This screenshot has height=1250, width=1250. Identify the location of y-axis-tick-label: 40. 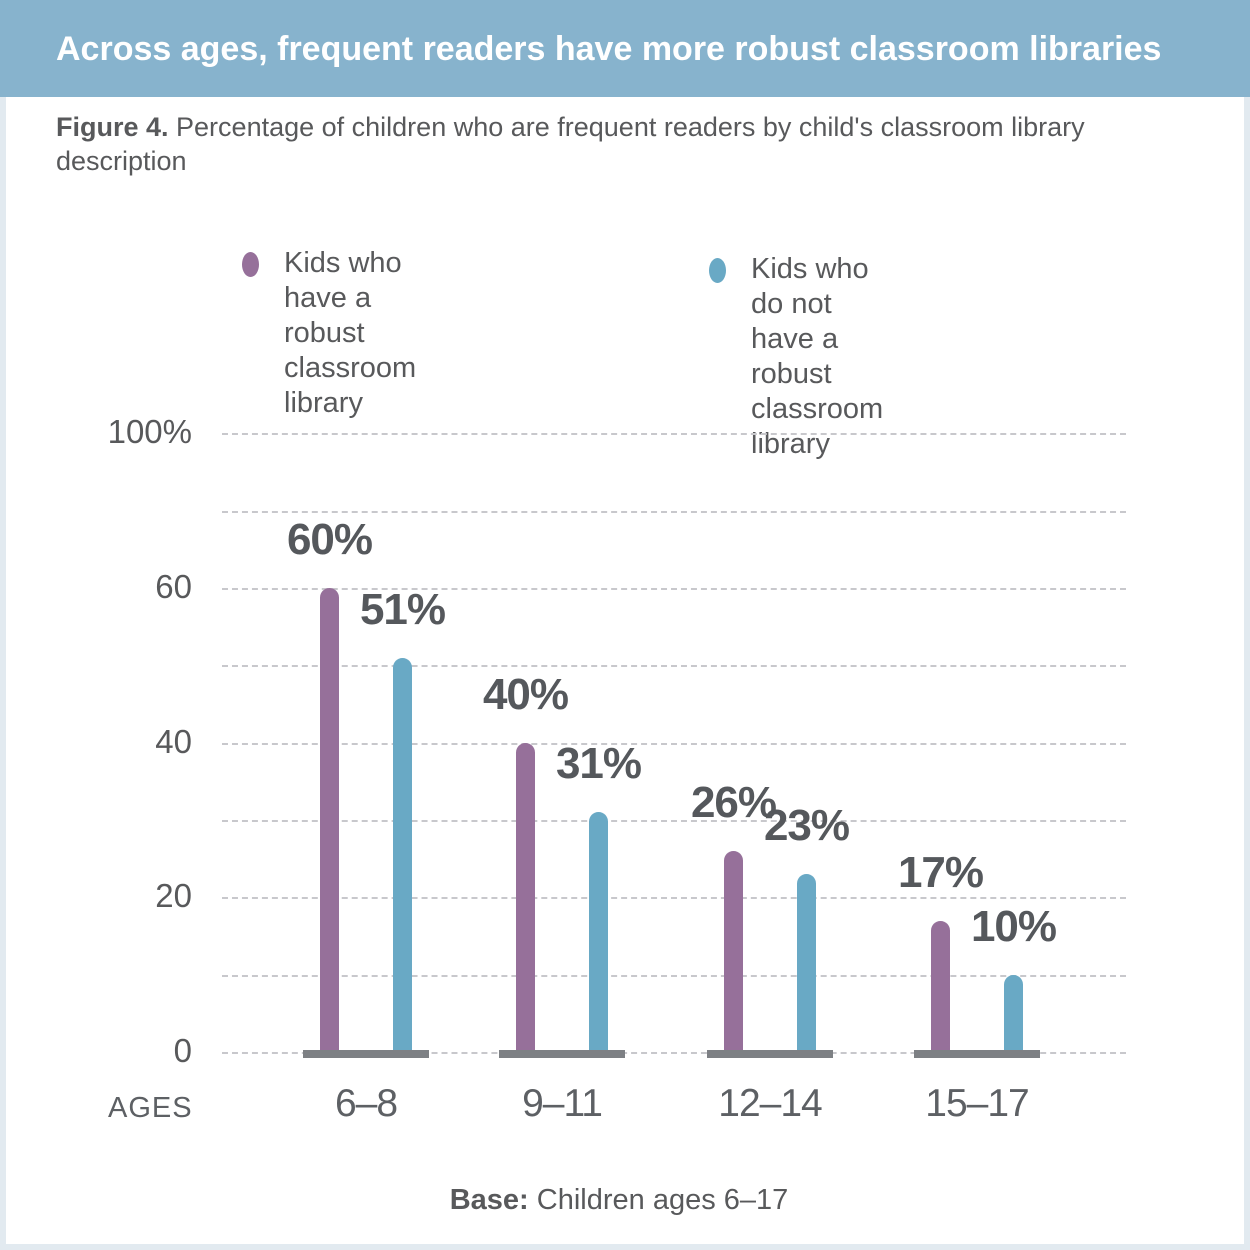
(173, 741).